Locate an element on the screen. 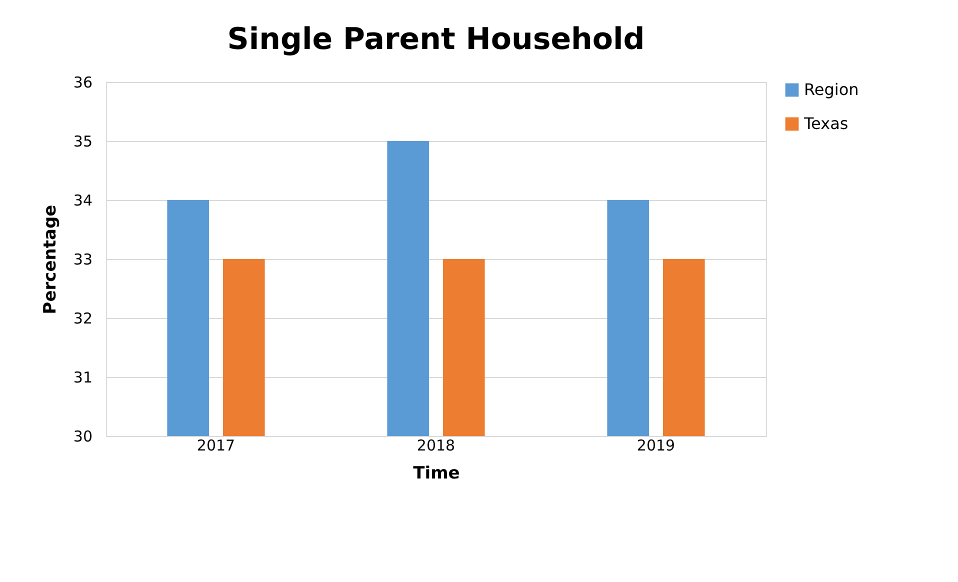 This screenshot has width=958, height=582. y-tick-label: 31 is located at coordinates (82, 377).